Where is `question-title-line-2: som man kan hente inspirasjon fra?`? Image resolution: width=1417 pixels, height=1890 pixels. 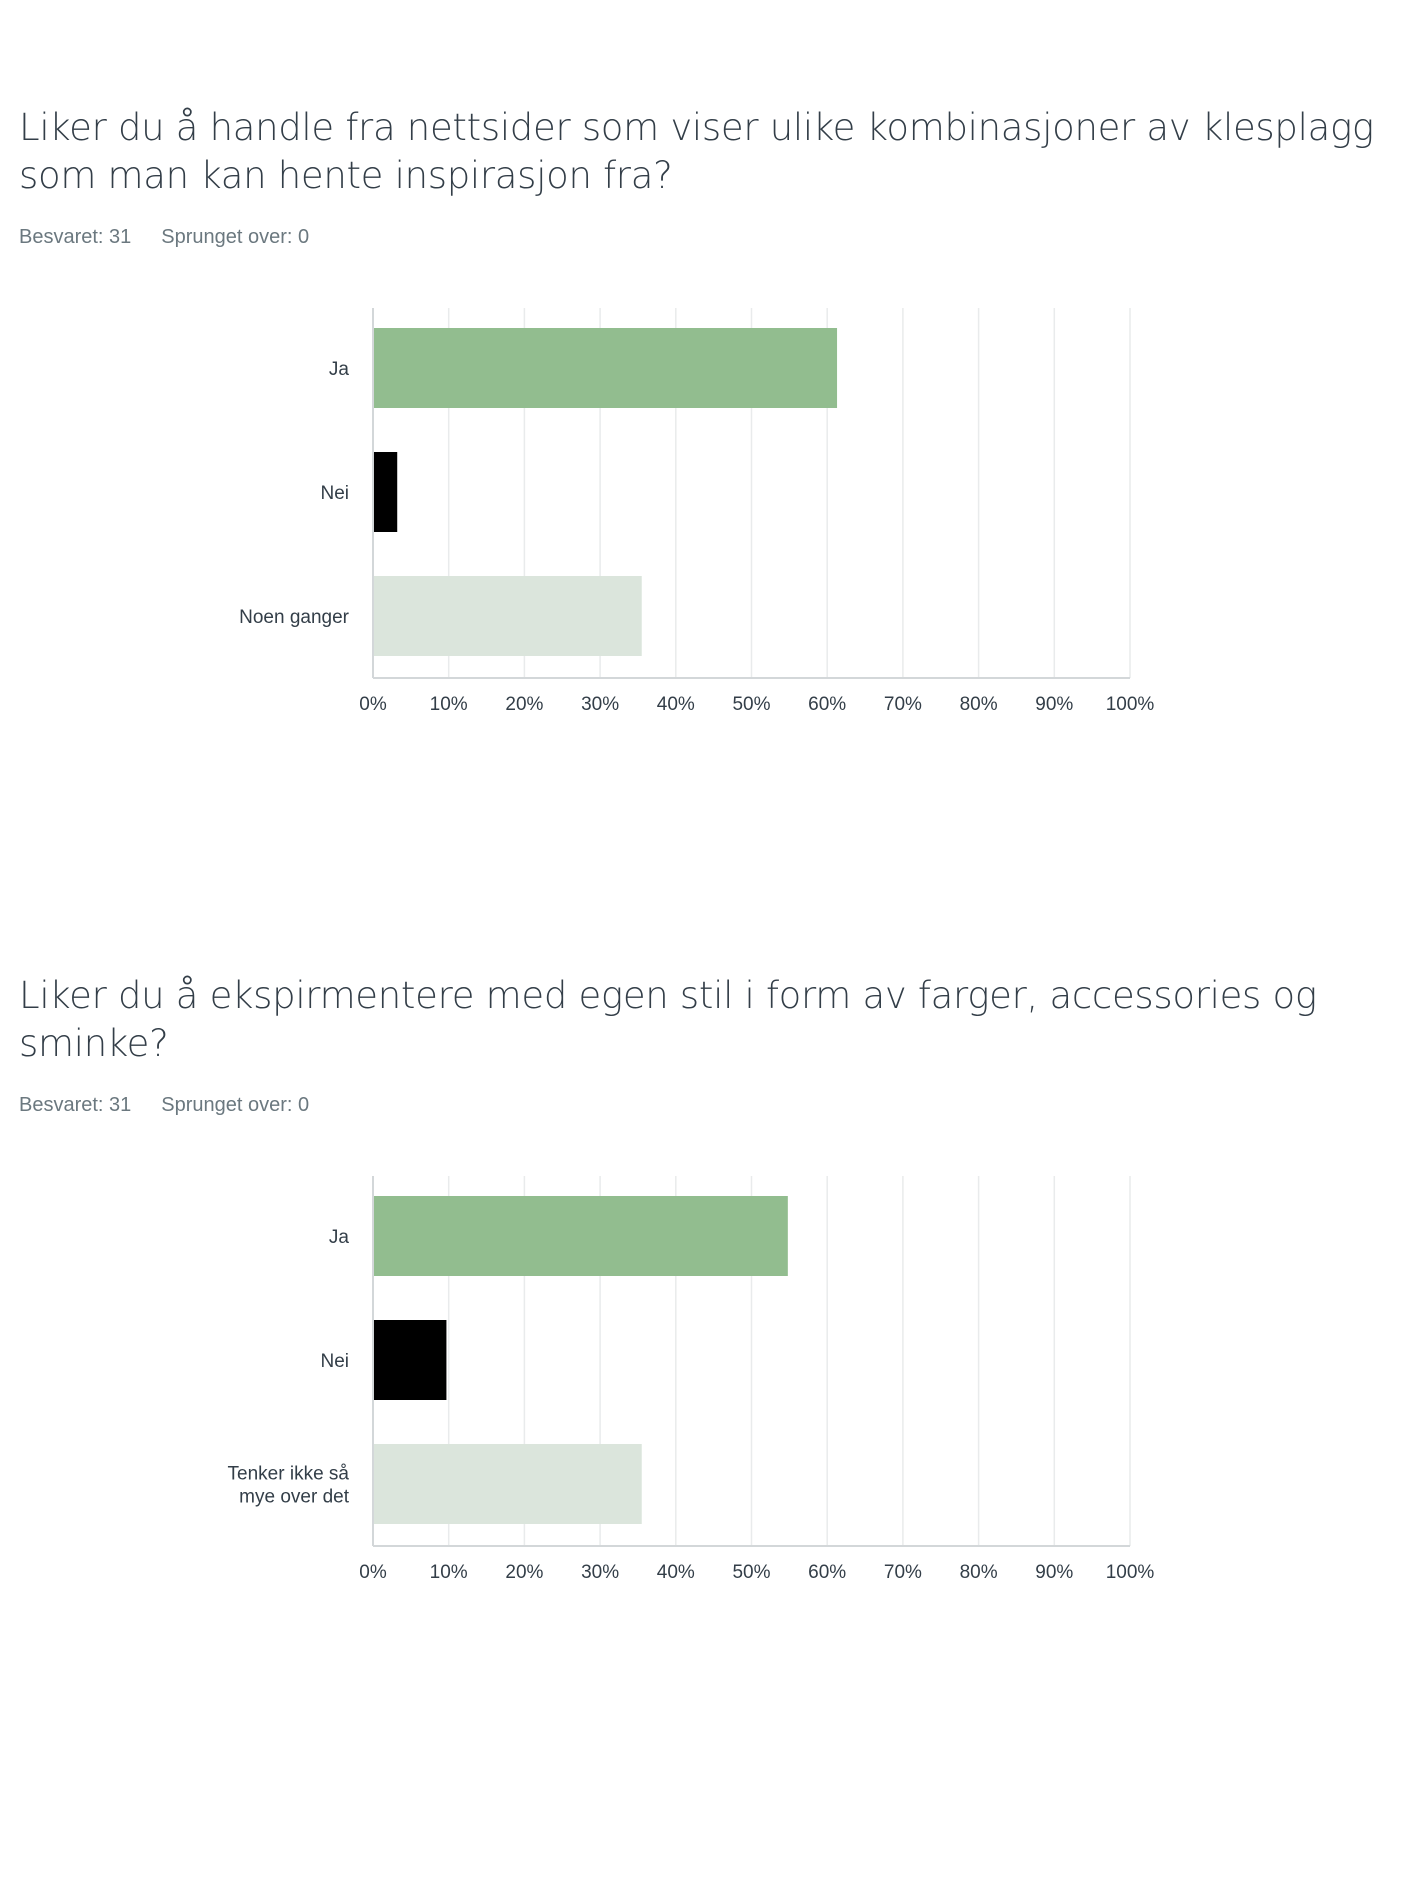 question-title-line-2: som man kan hente inspirasjon fra? is located at coordinates (346, 175).